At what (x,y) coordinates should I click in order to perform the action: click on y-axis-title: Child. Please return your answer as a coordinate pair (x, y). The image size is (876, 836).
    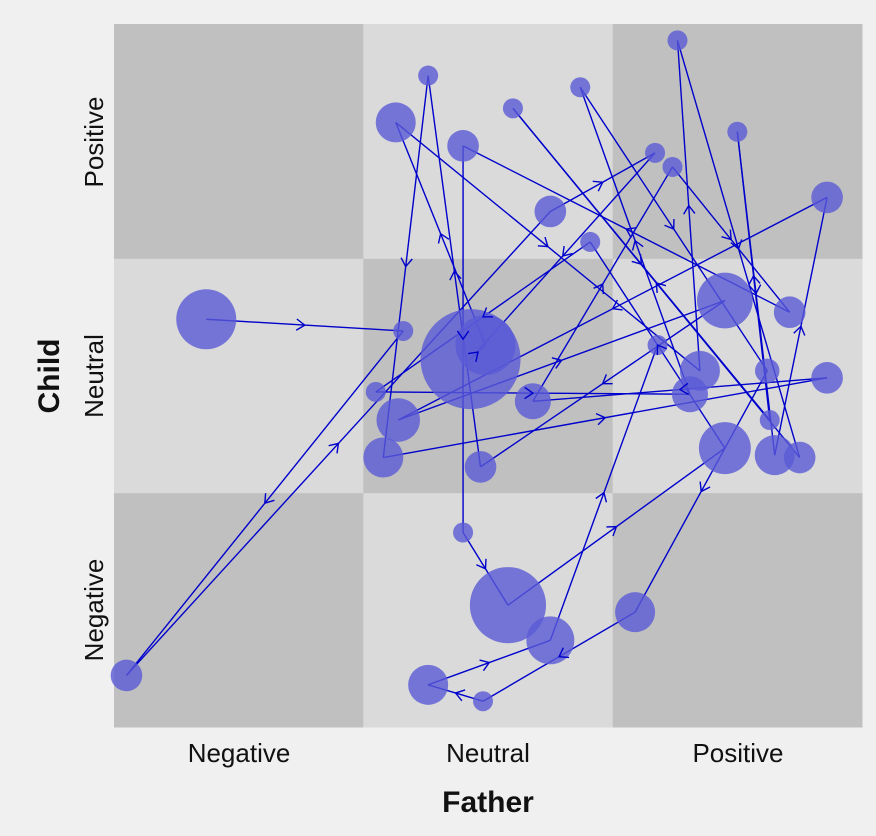
    Looking at the image, I should click on (49, 376).